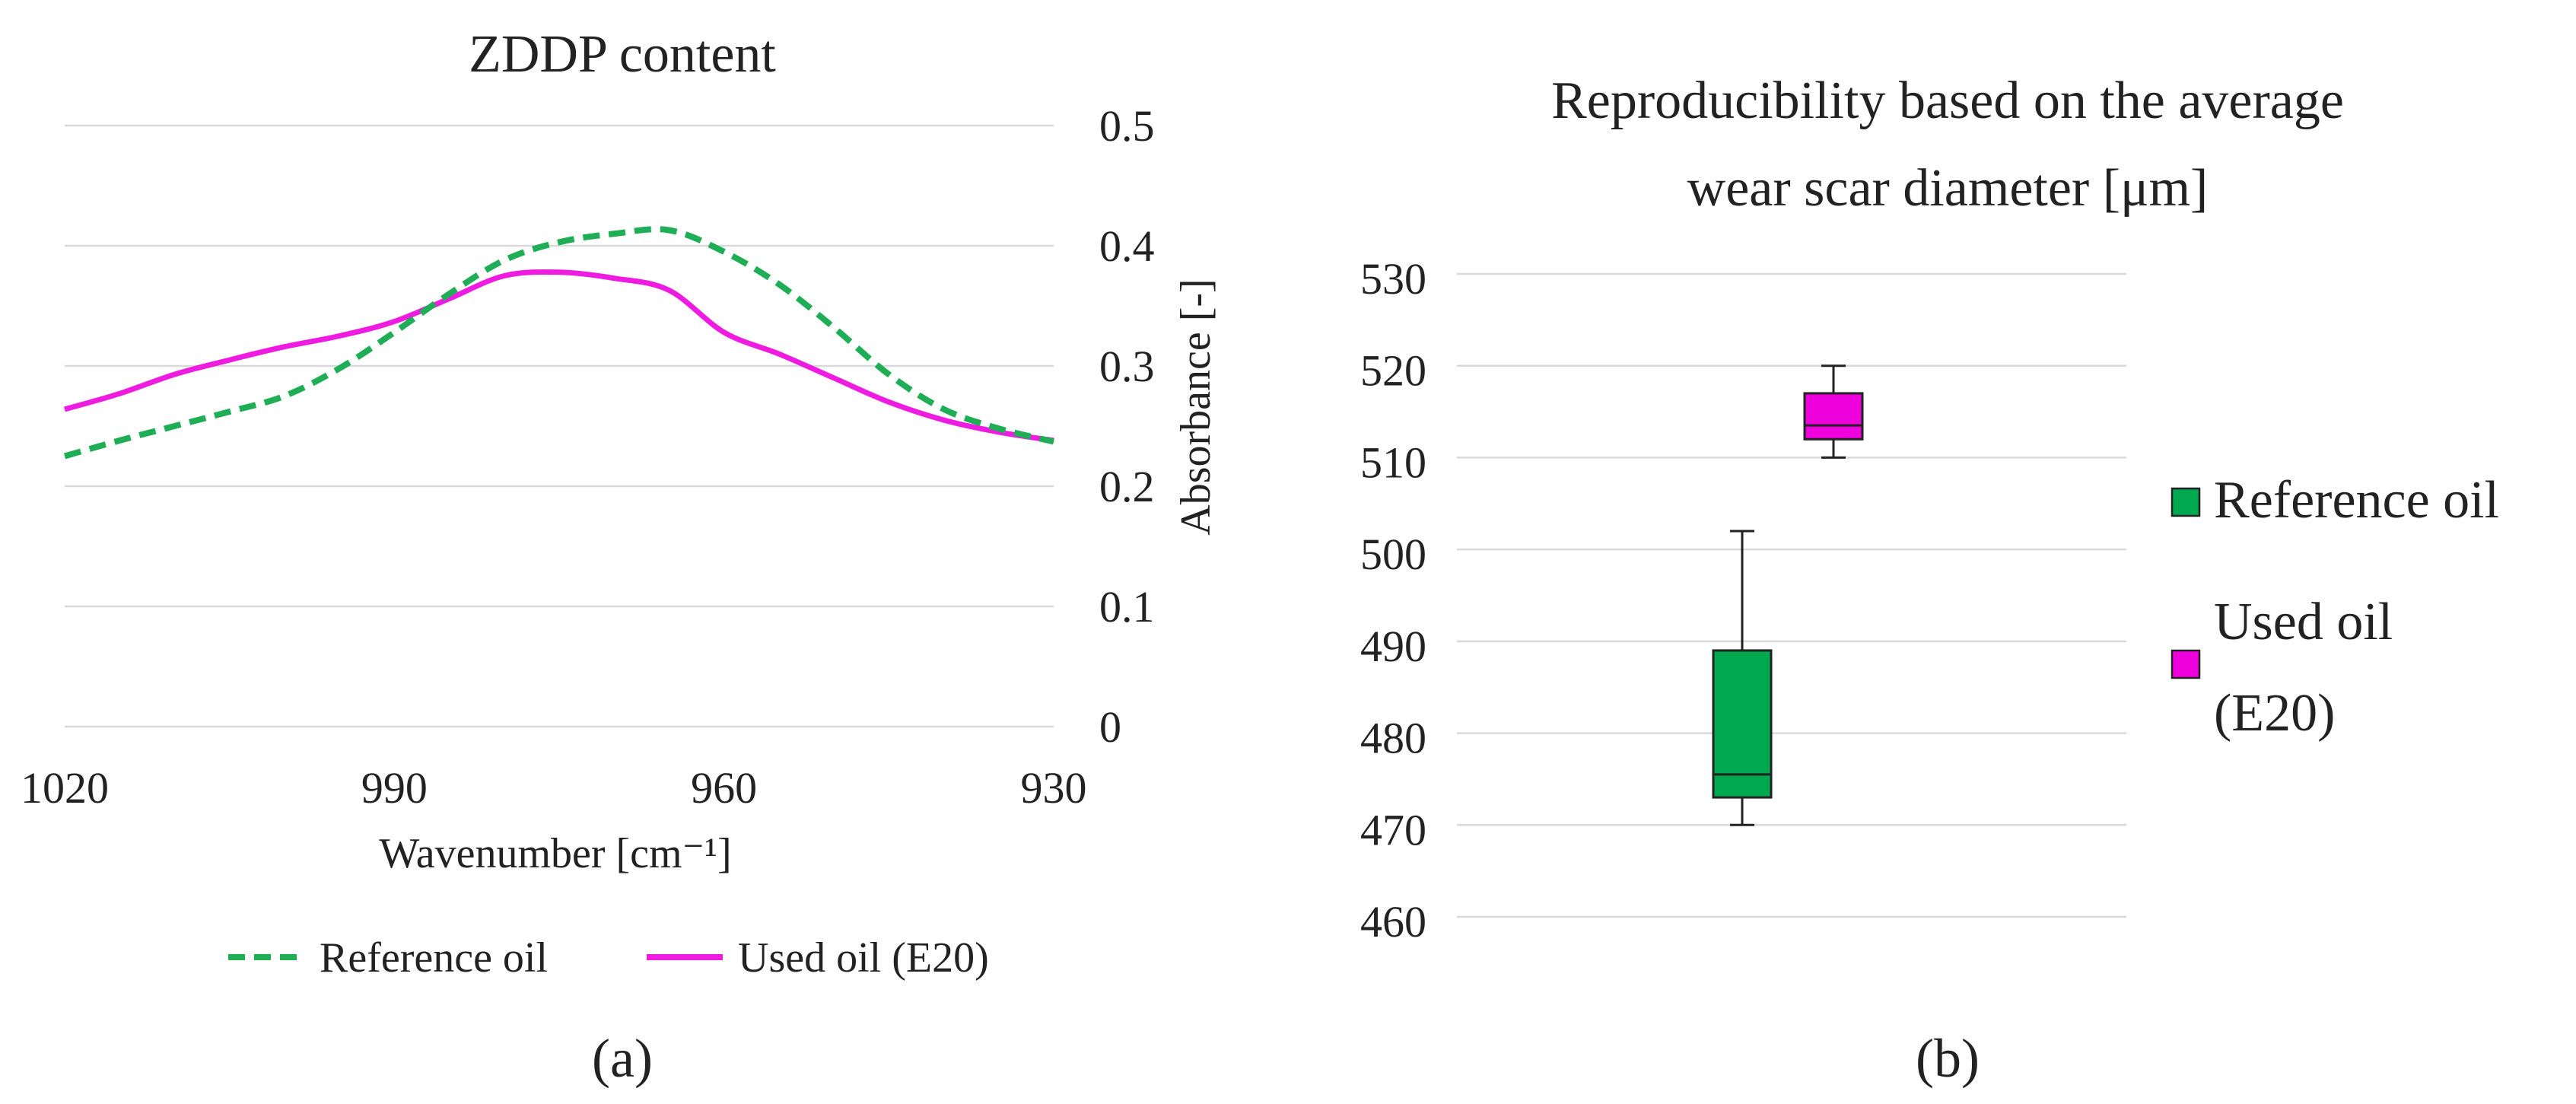 The height and width of the screenshot is (1104, 2576). What do you see at coordinates (1110, 727) in the screenshot?
I see `chart-a-y-tick: 0` at bounding box center [1110, 727].